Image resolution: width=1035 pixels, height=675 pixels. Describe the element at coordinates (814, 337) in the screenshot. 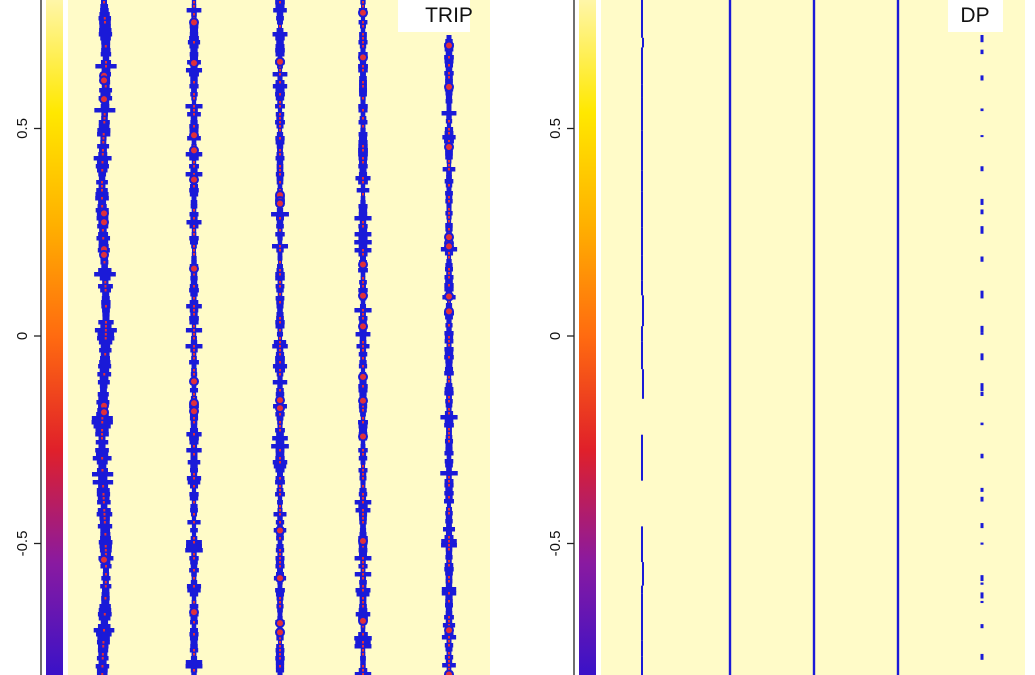

I see `heatmap-line` at that location.